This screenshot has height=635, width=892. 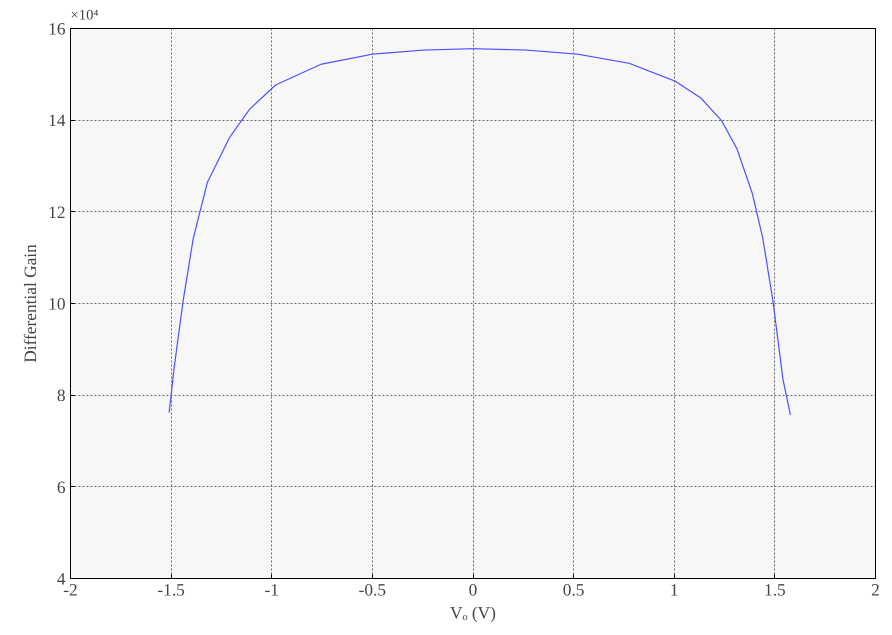 What do you see at coordinates (573, 590) in the screenshot?
I see `x-tick-label: 0.5` at bounding box center [573, 590].